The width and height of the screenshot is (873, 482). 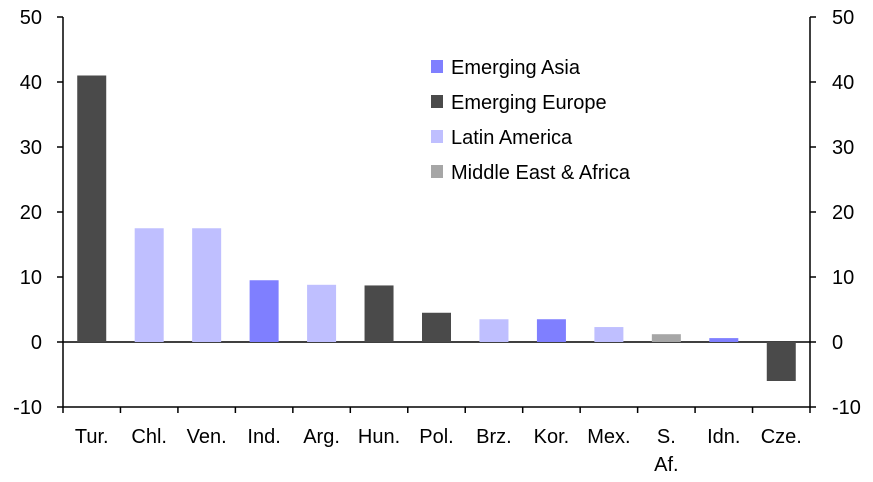 I want to click on bar-ven, so click(x=207, y=285).